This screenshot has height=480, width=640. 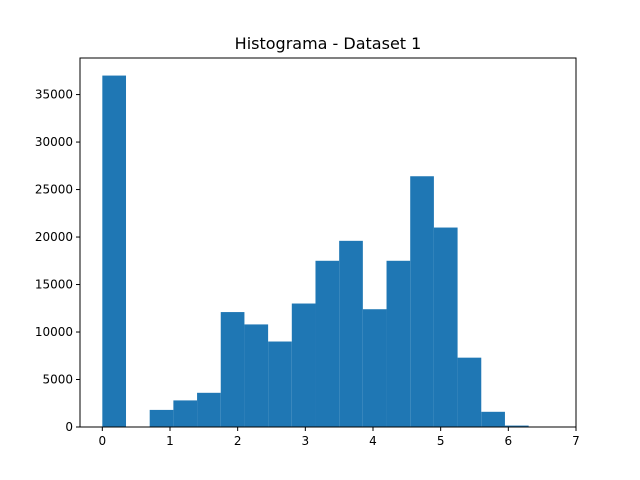 What do you see at coordinates (306, 441) in the screenshot?
I see `x-tick-label-3: 3` at bounding box center [306, 441].